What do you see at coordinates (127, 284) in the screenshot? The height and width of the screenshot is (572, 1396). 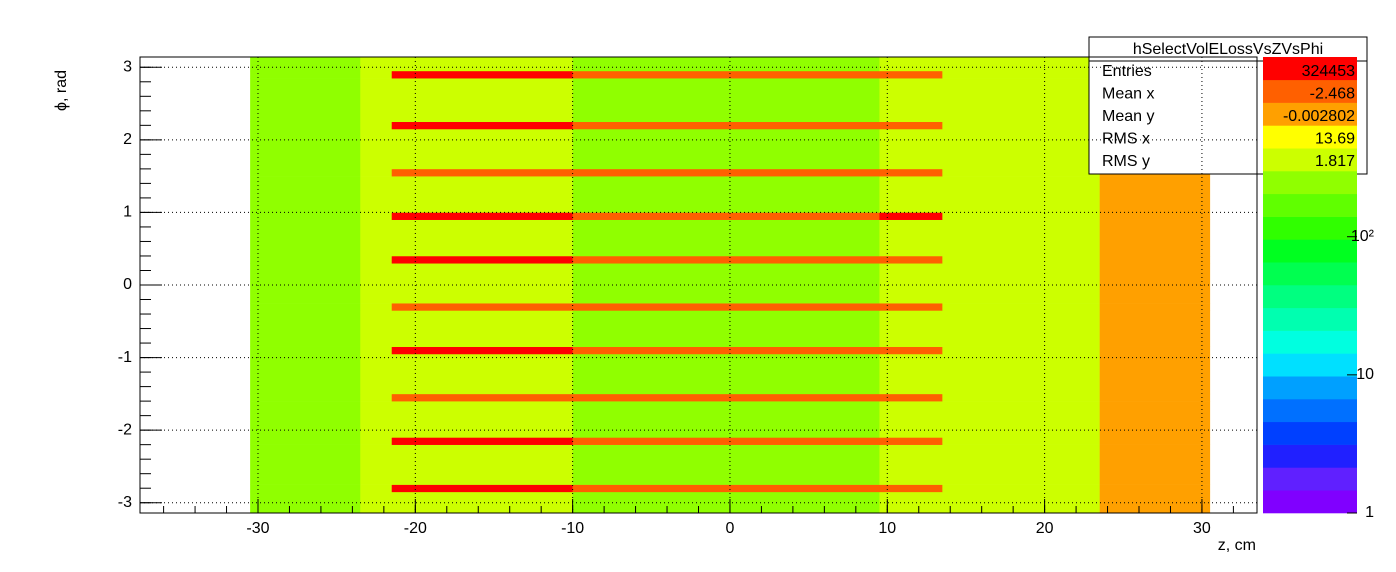 I see `y-tick-label: 0` at bounding box center [127, 284].